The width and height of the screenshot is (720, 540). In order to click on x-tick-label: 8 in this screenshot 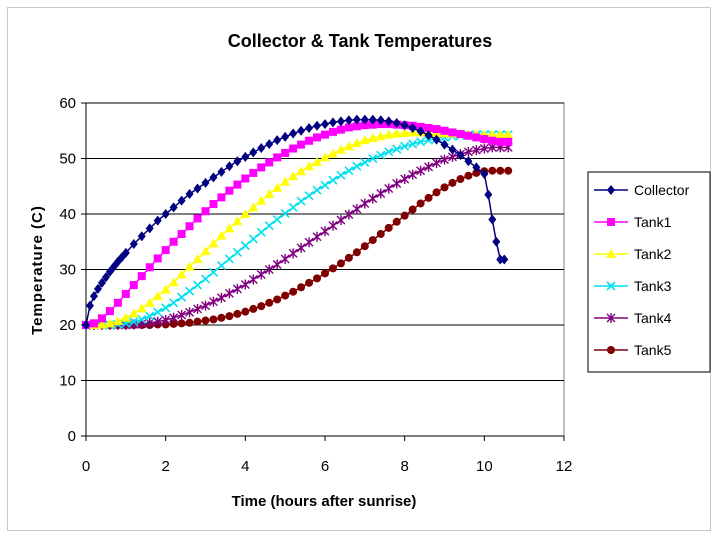, I will do `click(404, 466)`.